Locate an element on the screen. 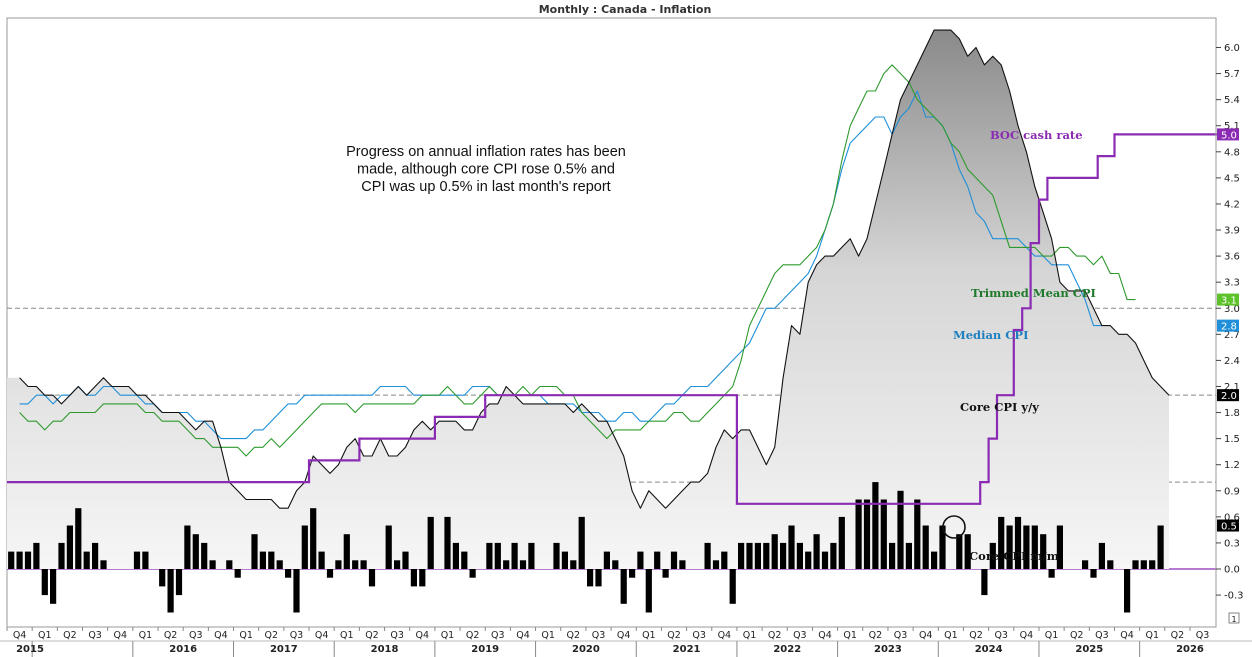  scroll-corner-glyph: 1 is located at coordinates (1233, 619).